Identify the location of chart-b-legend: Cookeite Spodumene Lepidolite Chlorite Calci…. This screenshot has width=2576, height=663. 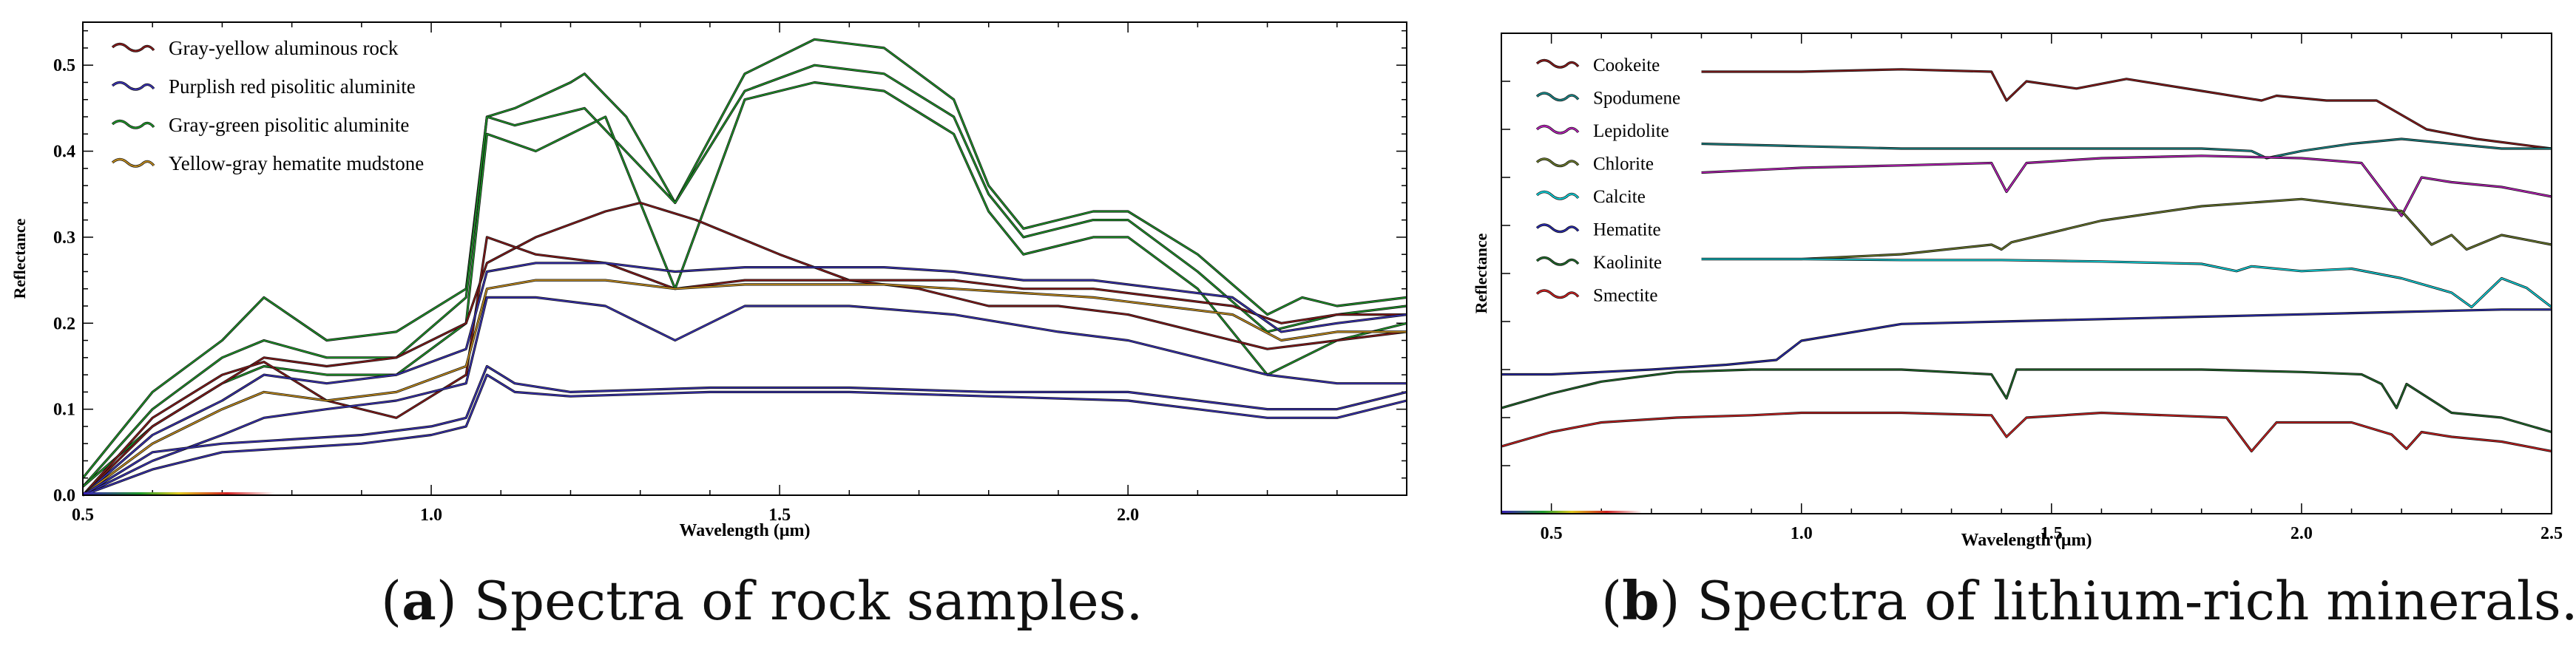
(1607, 180).